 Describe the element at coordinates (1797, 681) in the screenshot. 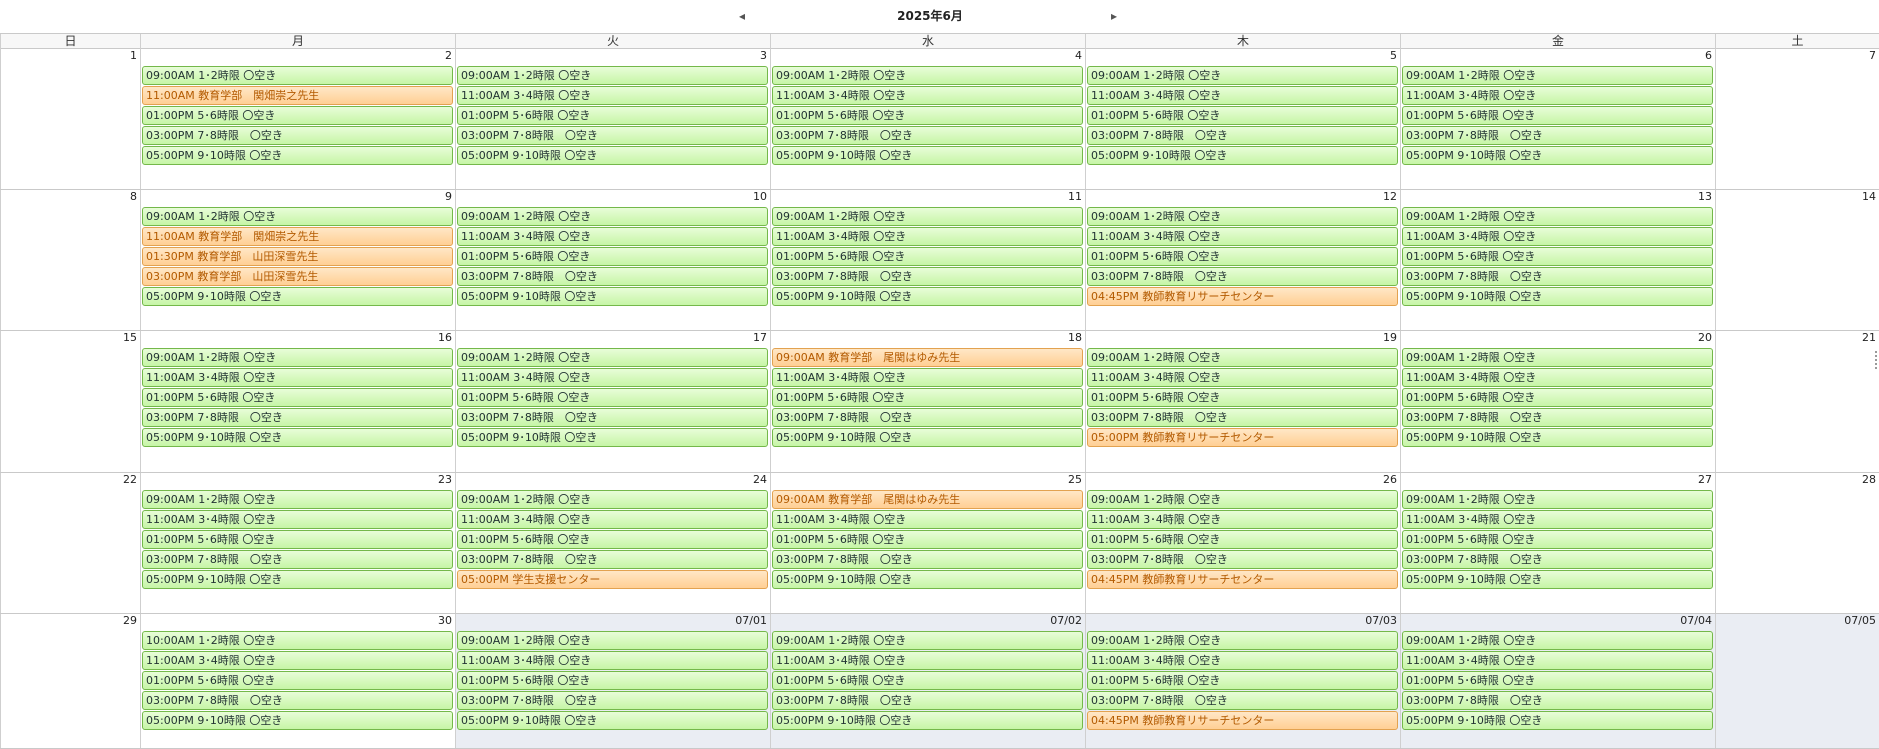

I see `day-cell: 07/05` at that location.